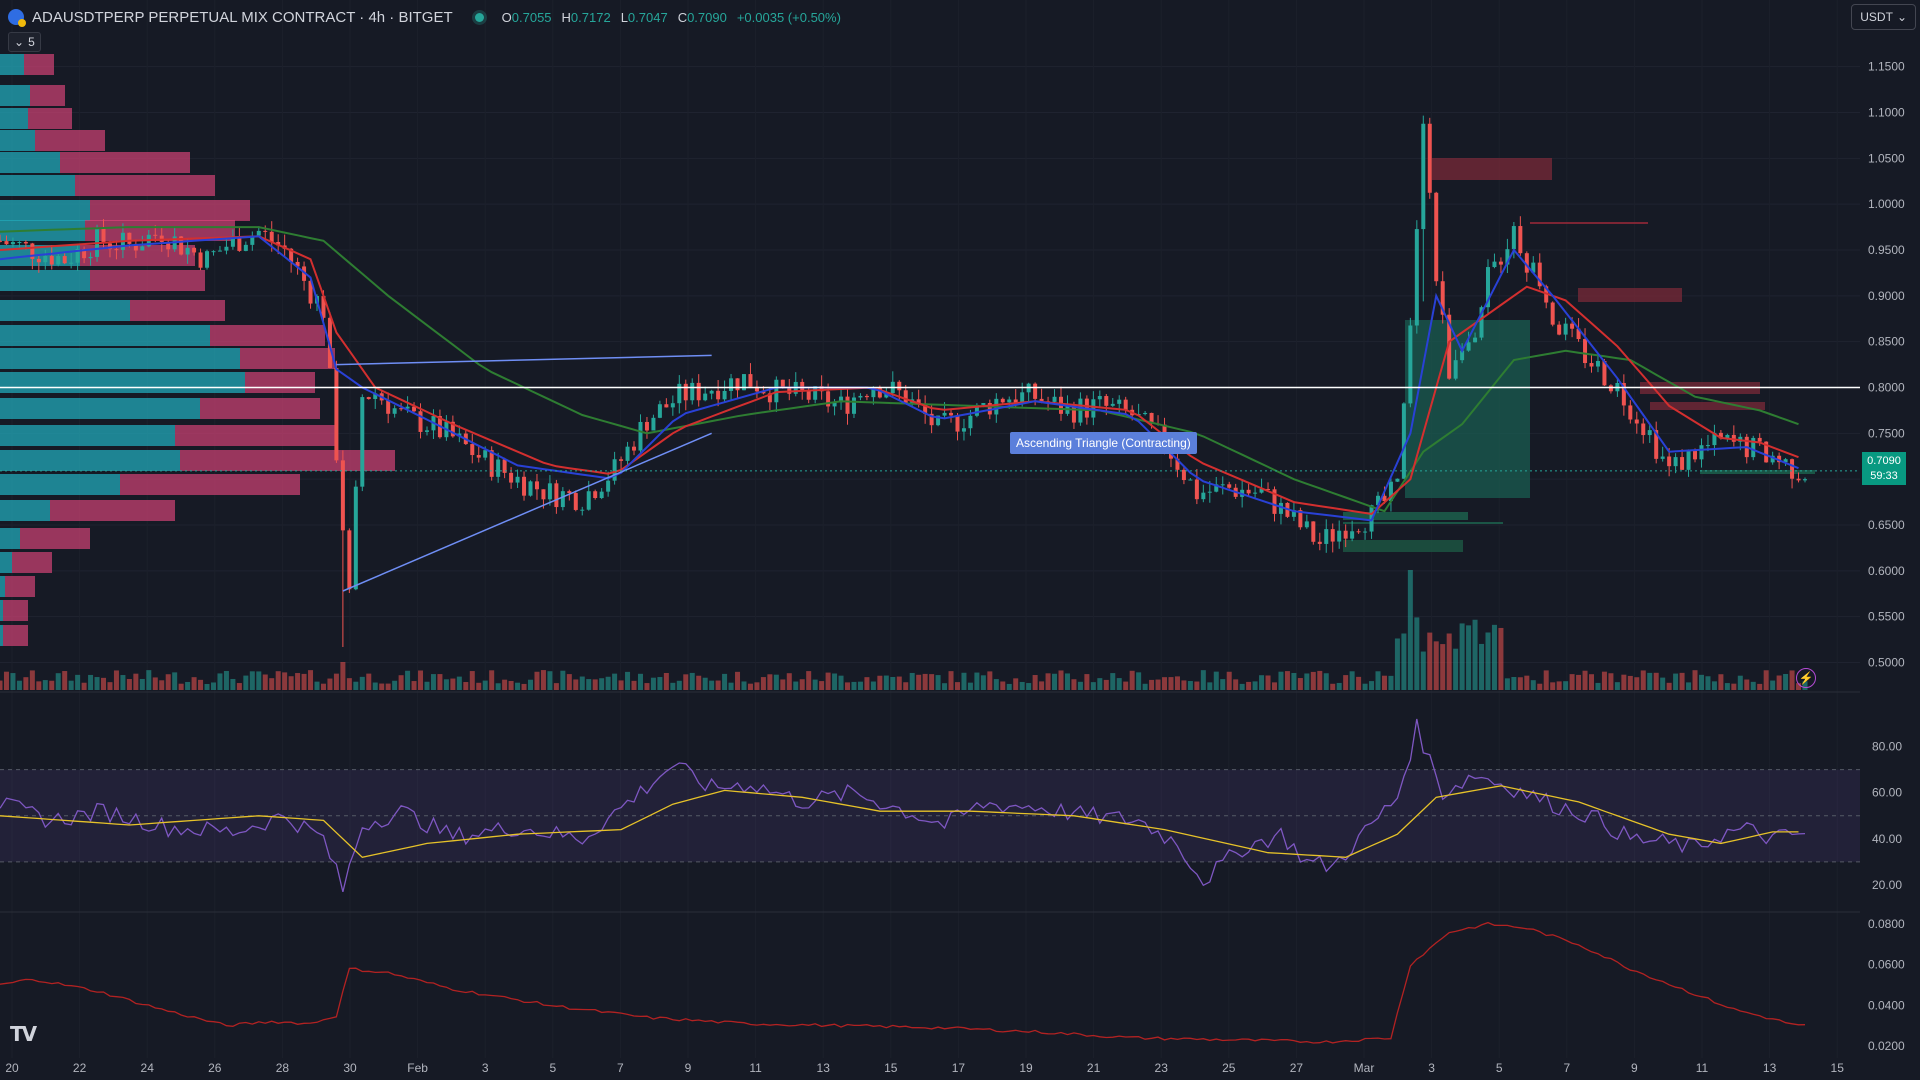 This screenshot has height=1080, width=1920. What do you see at coordinates (17, 18) in the screenshot?
I see `symbol-icon` at bounding box center [17, 18].